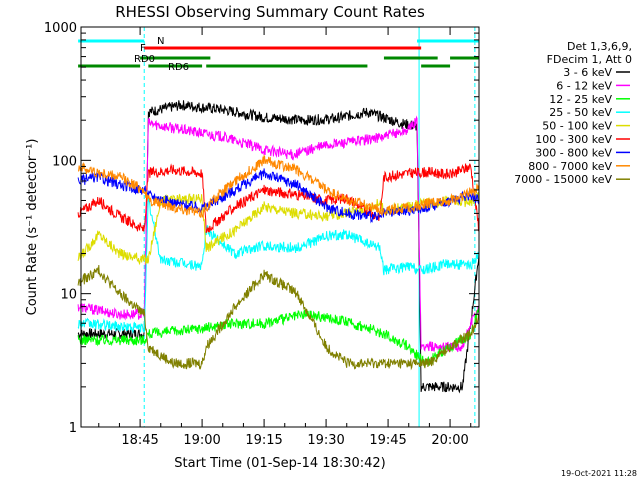  What do you see at coordinates (73, 428) in the screenshot?
I see `y-tick-label-1: 1` at bounding box center [73, 428].